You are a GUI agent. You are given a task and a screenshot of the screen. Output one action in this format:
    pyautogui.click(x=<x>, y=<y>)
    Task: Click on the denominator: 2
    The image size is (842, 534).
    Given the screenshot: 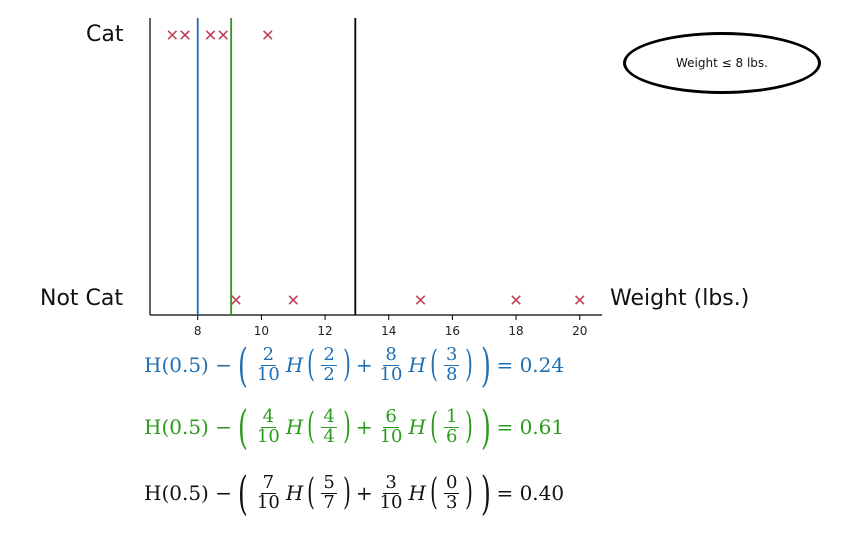 What is the action you would take?
    pyautogui.click(x=329, y=374)
    